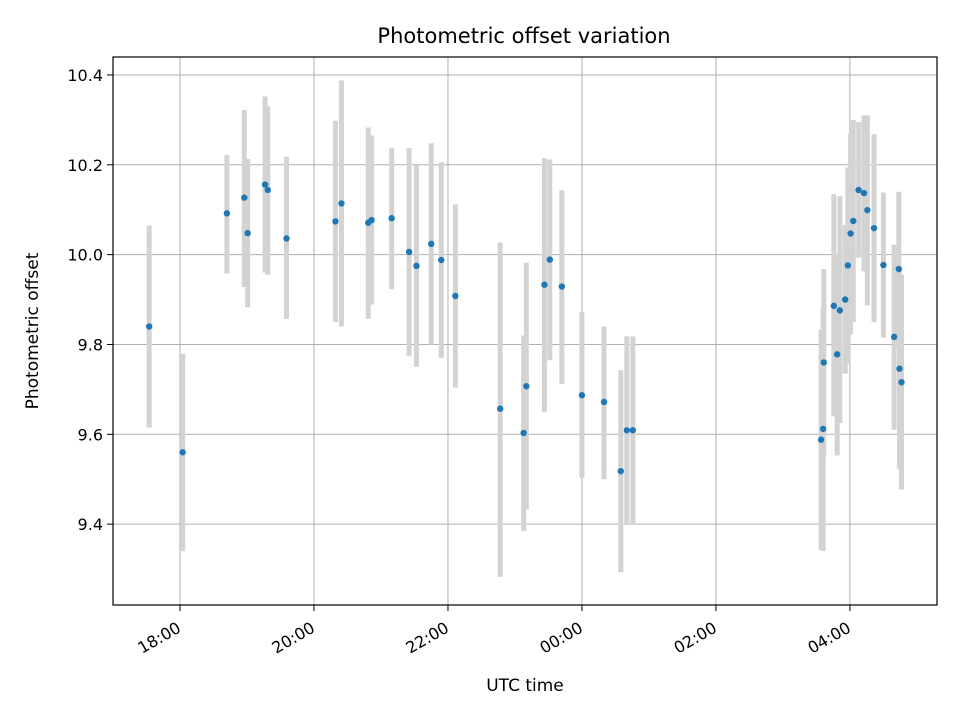  Describe the element at coordinates (90, 300) in the screenshot. I see `y-axis: 9.4 9.6 9.8 10.0 10.2 10.4` at that location.